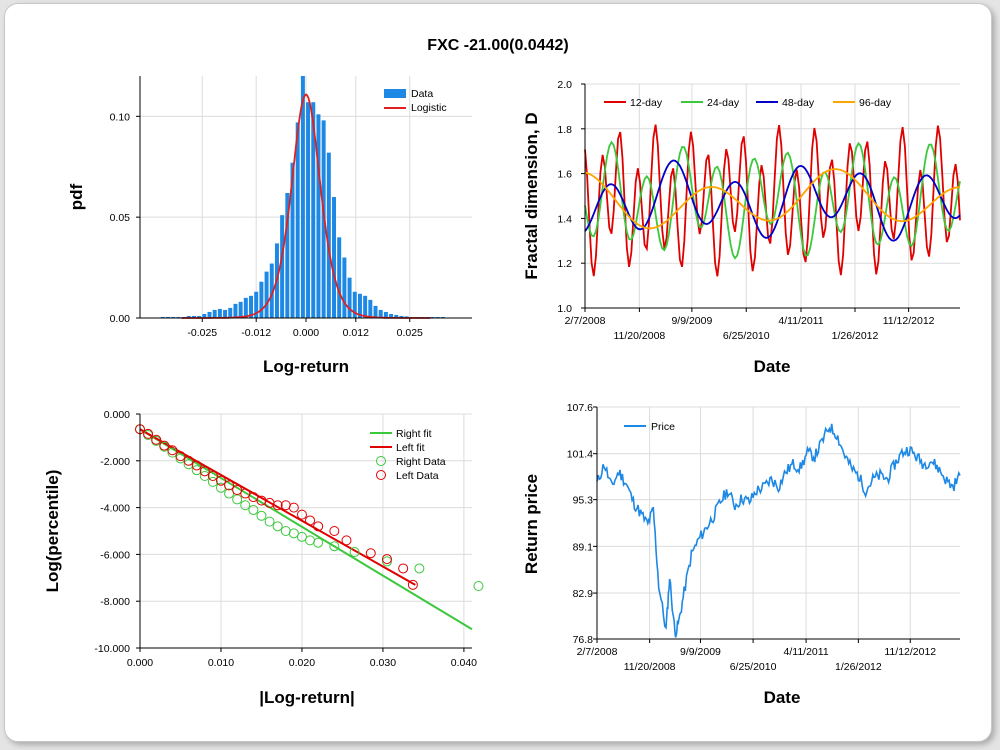  What do you see at coordinates (421, 462) in the screenshot?
I see `legend-label-right-data: Right Data` at bounding box center [421, 462].